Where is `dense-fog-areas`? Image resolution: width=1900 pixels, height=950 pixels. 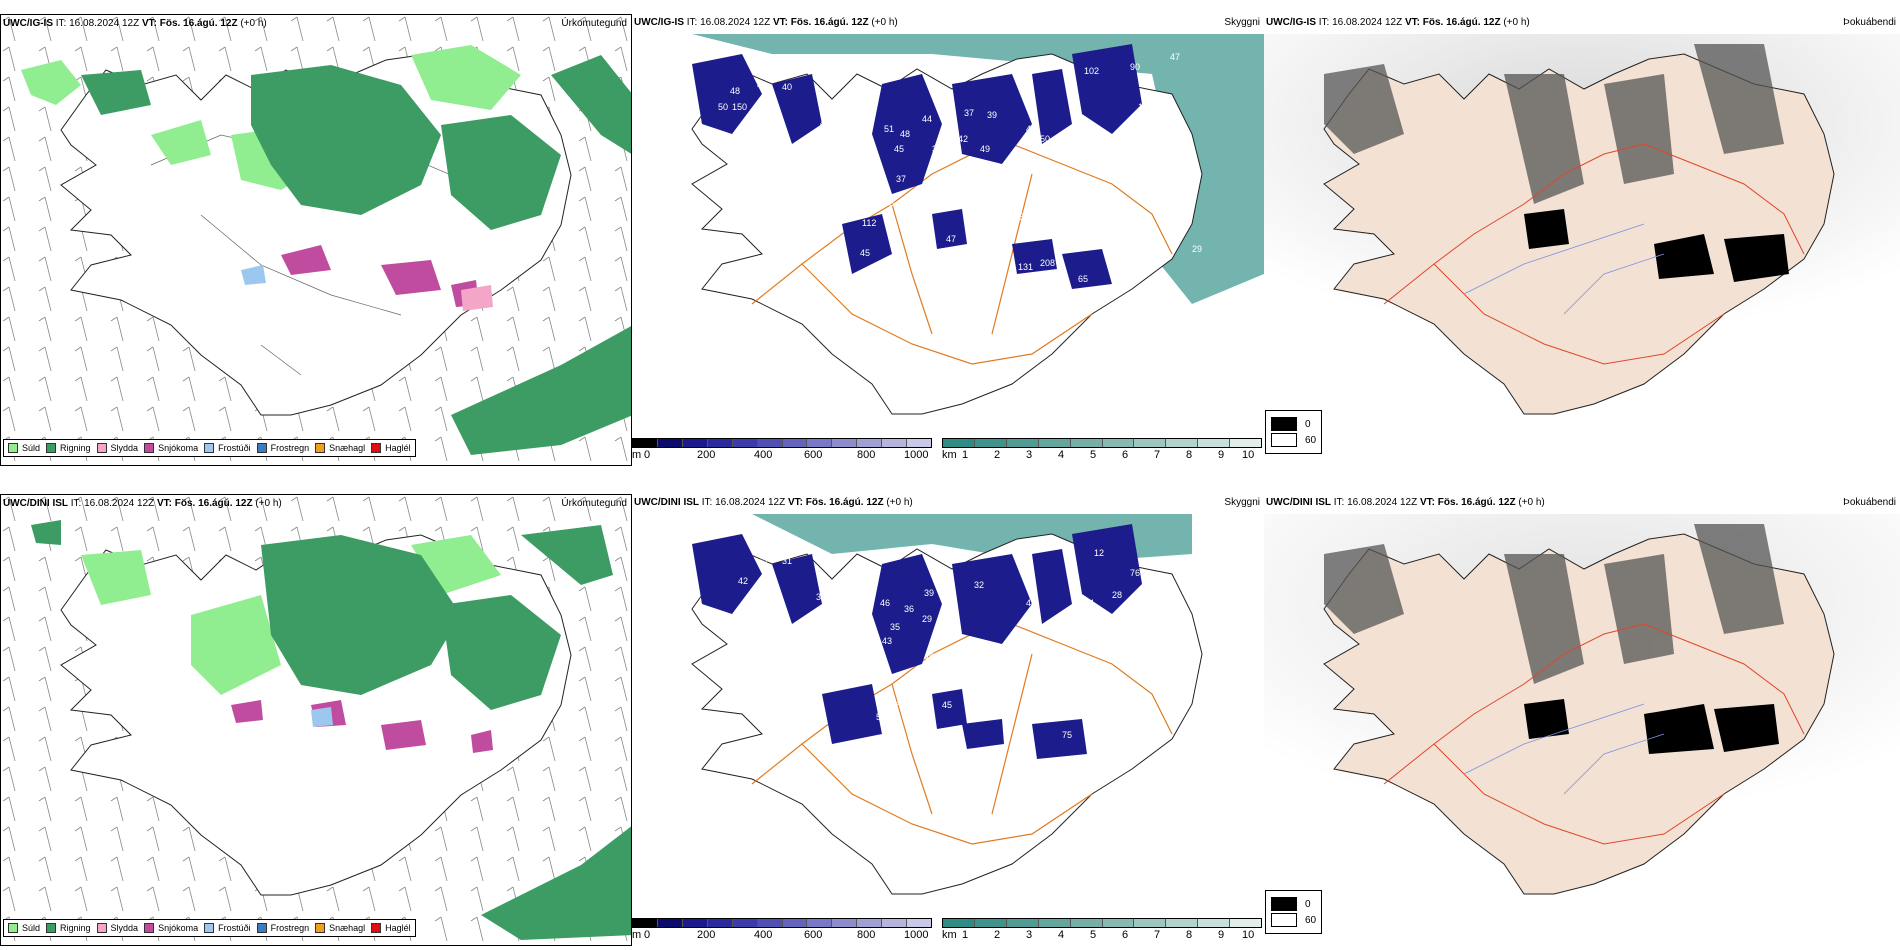
dense-fog-areas is located at coordinates (1651, 726).